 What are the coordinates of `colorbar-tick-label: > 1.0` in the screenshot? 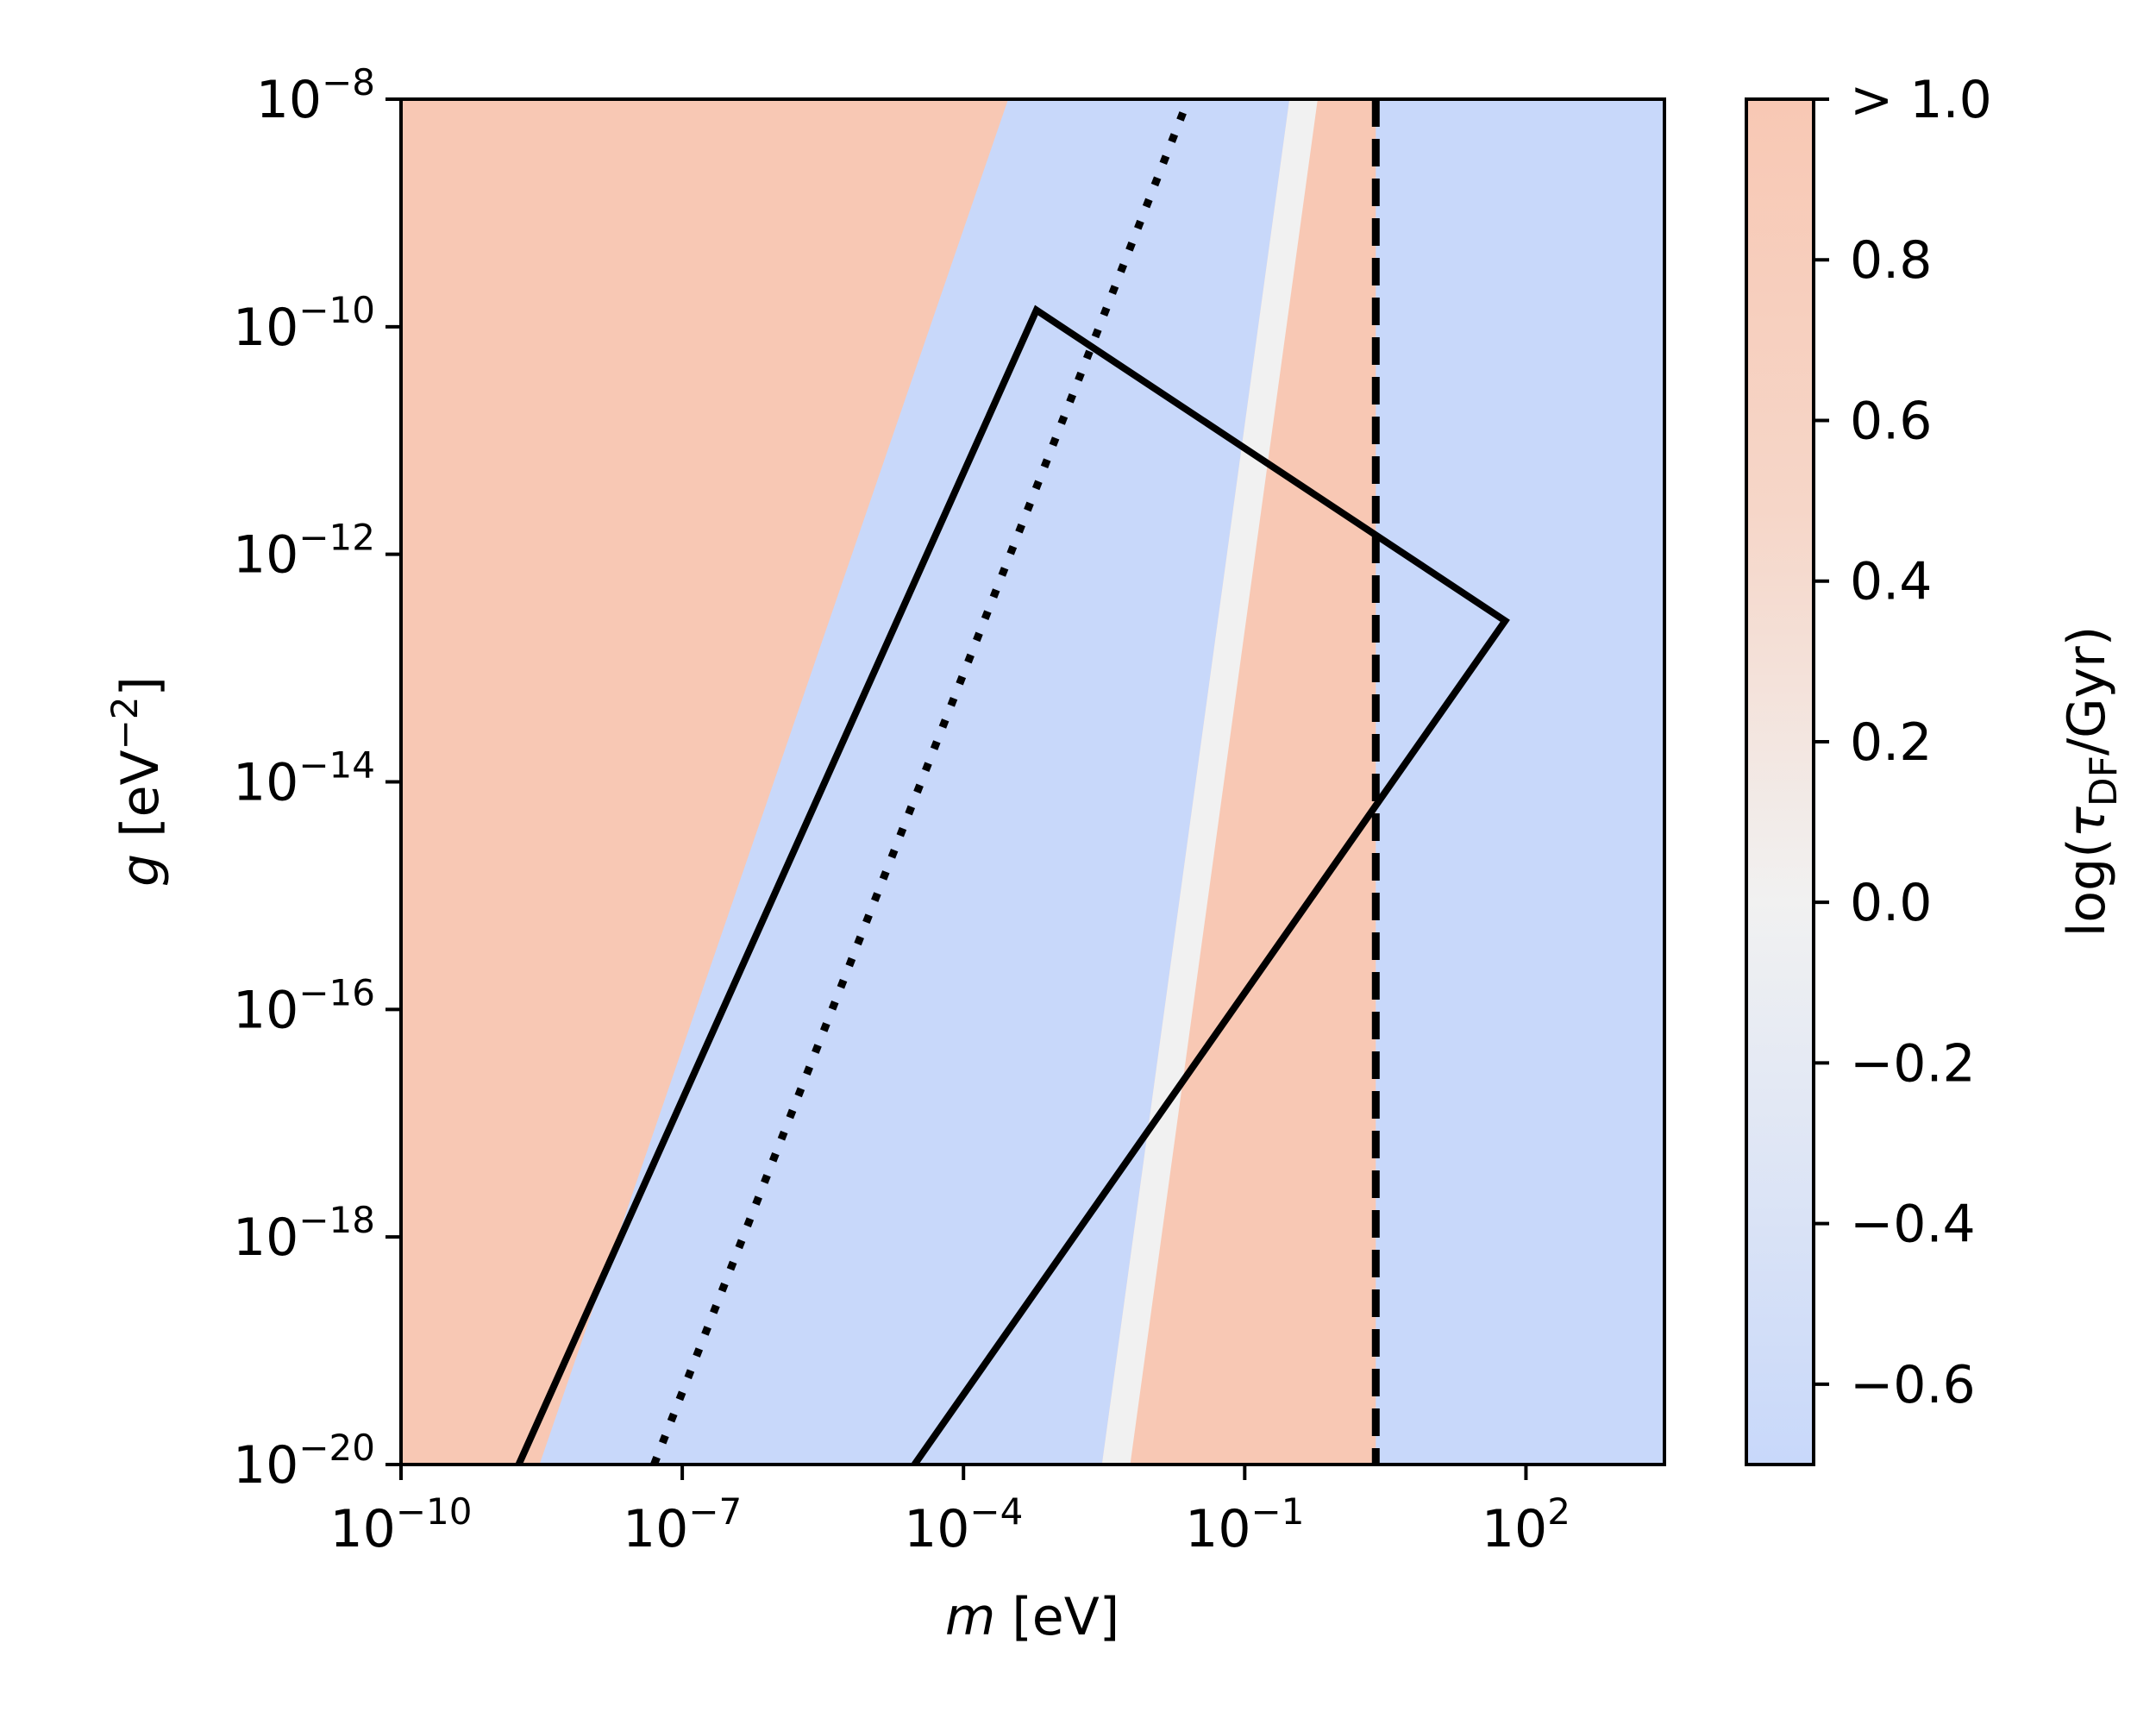 It's located at (1921, 100).